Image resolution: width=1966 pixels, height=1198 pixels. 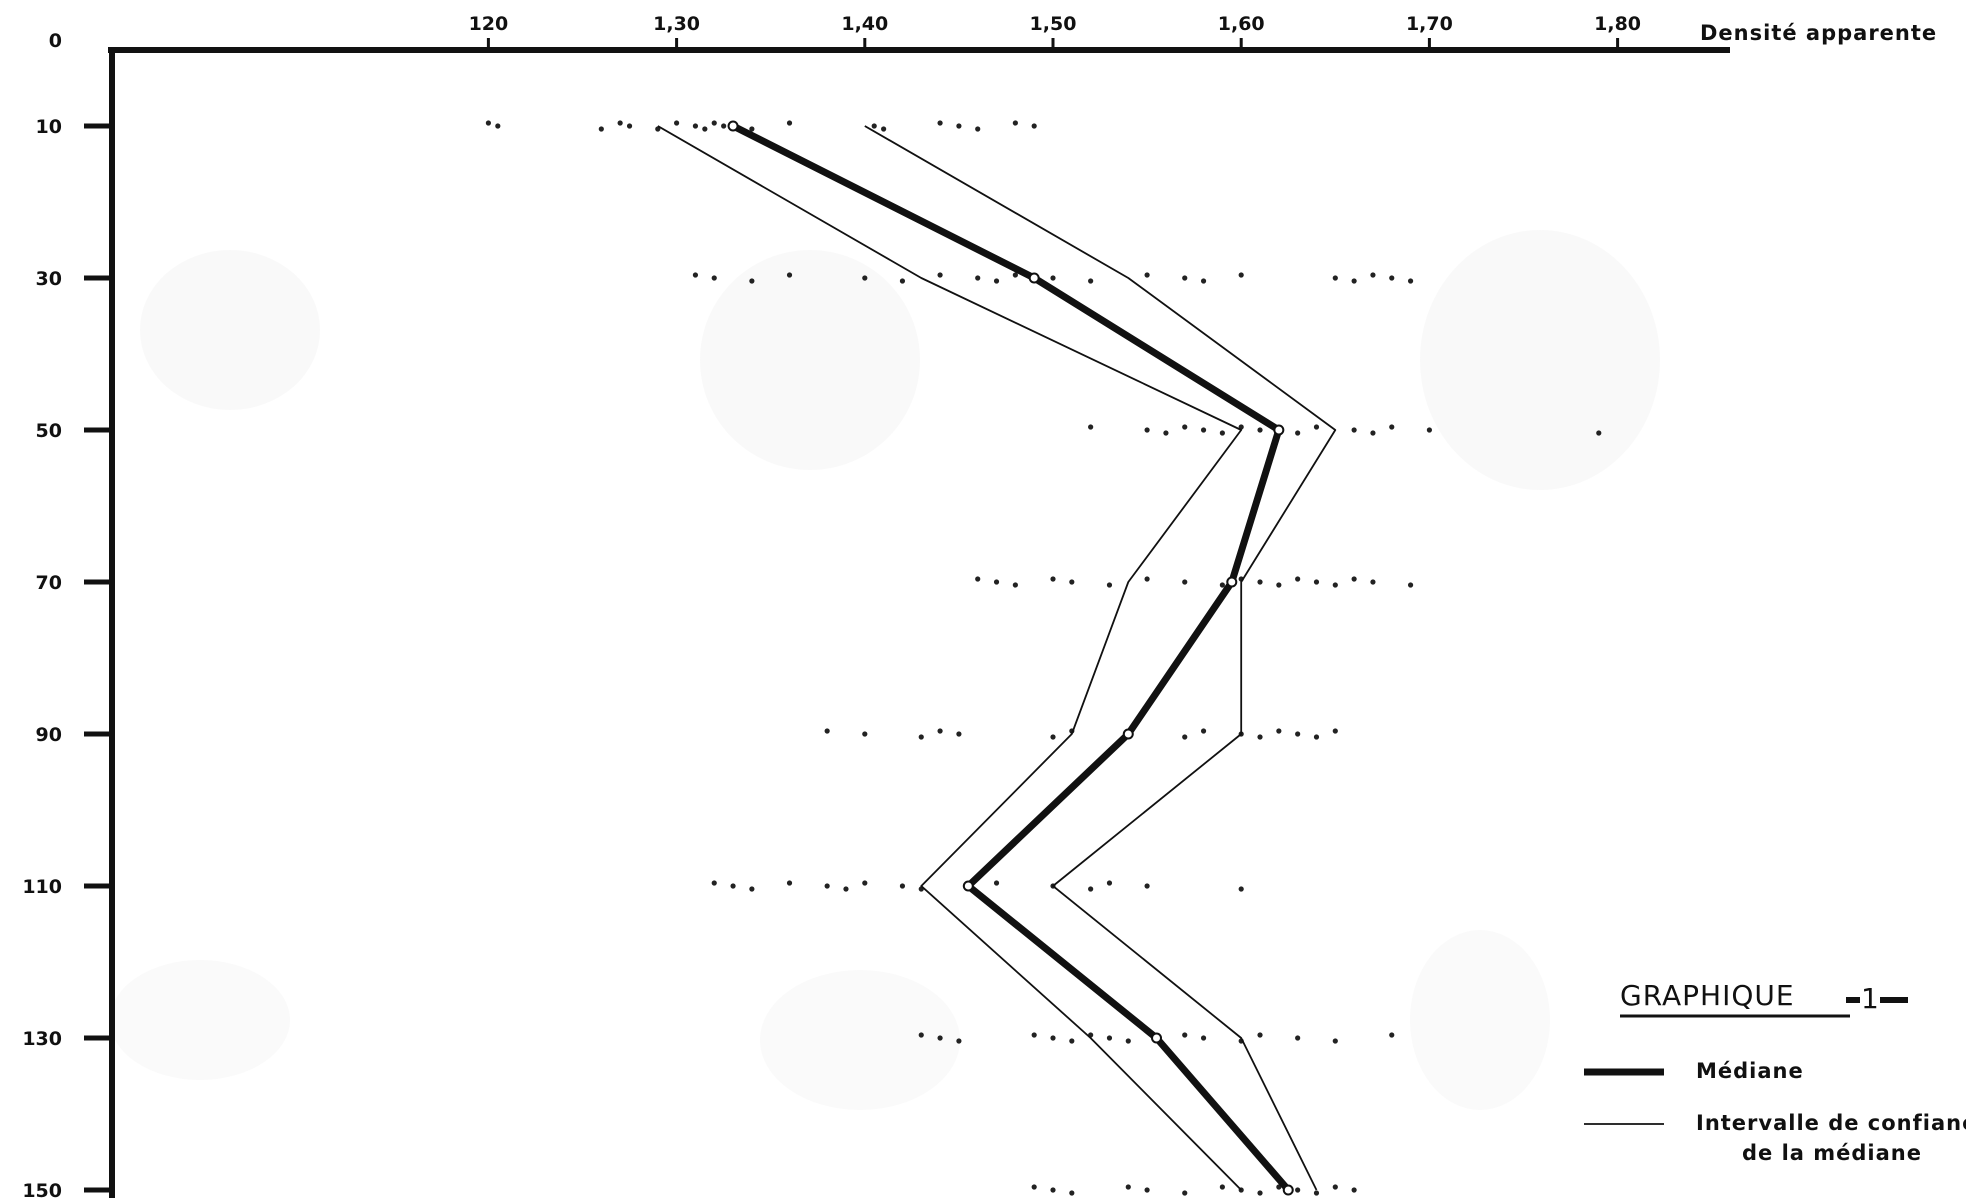 What do you see at coordinates (864, 24) in the screenshot?
I see `x-tick-label: 1,40` at bounding box center [864, 24].